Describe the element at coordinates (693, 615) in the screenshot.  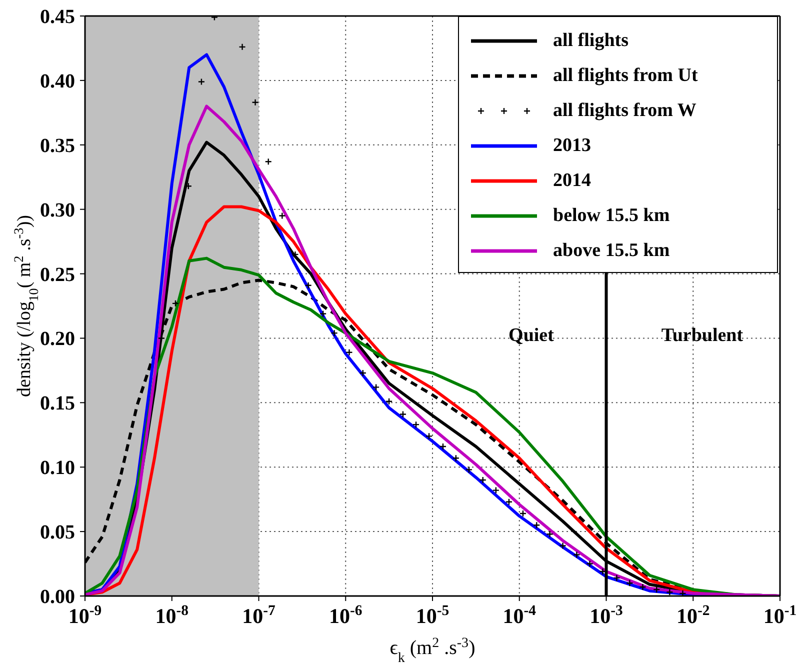
I see `x-tick-label: 10$^{-2}$` at that location.